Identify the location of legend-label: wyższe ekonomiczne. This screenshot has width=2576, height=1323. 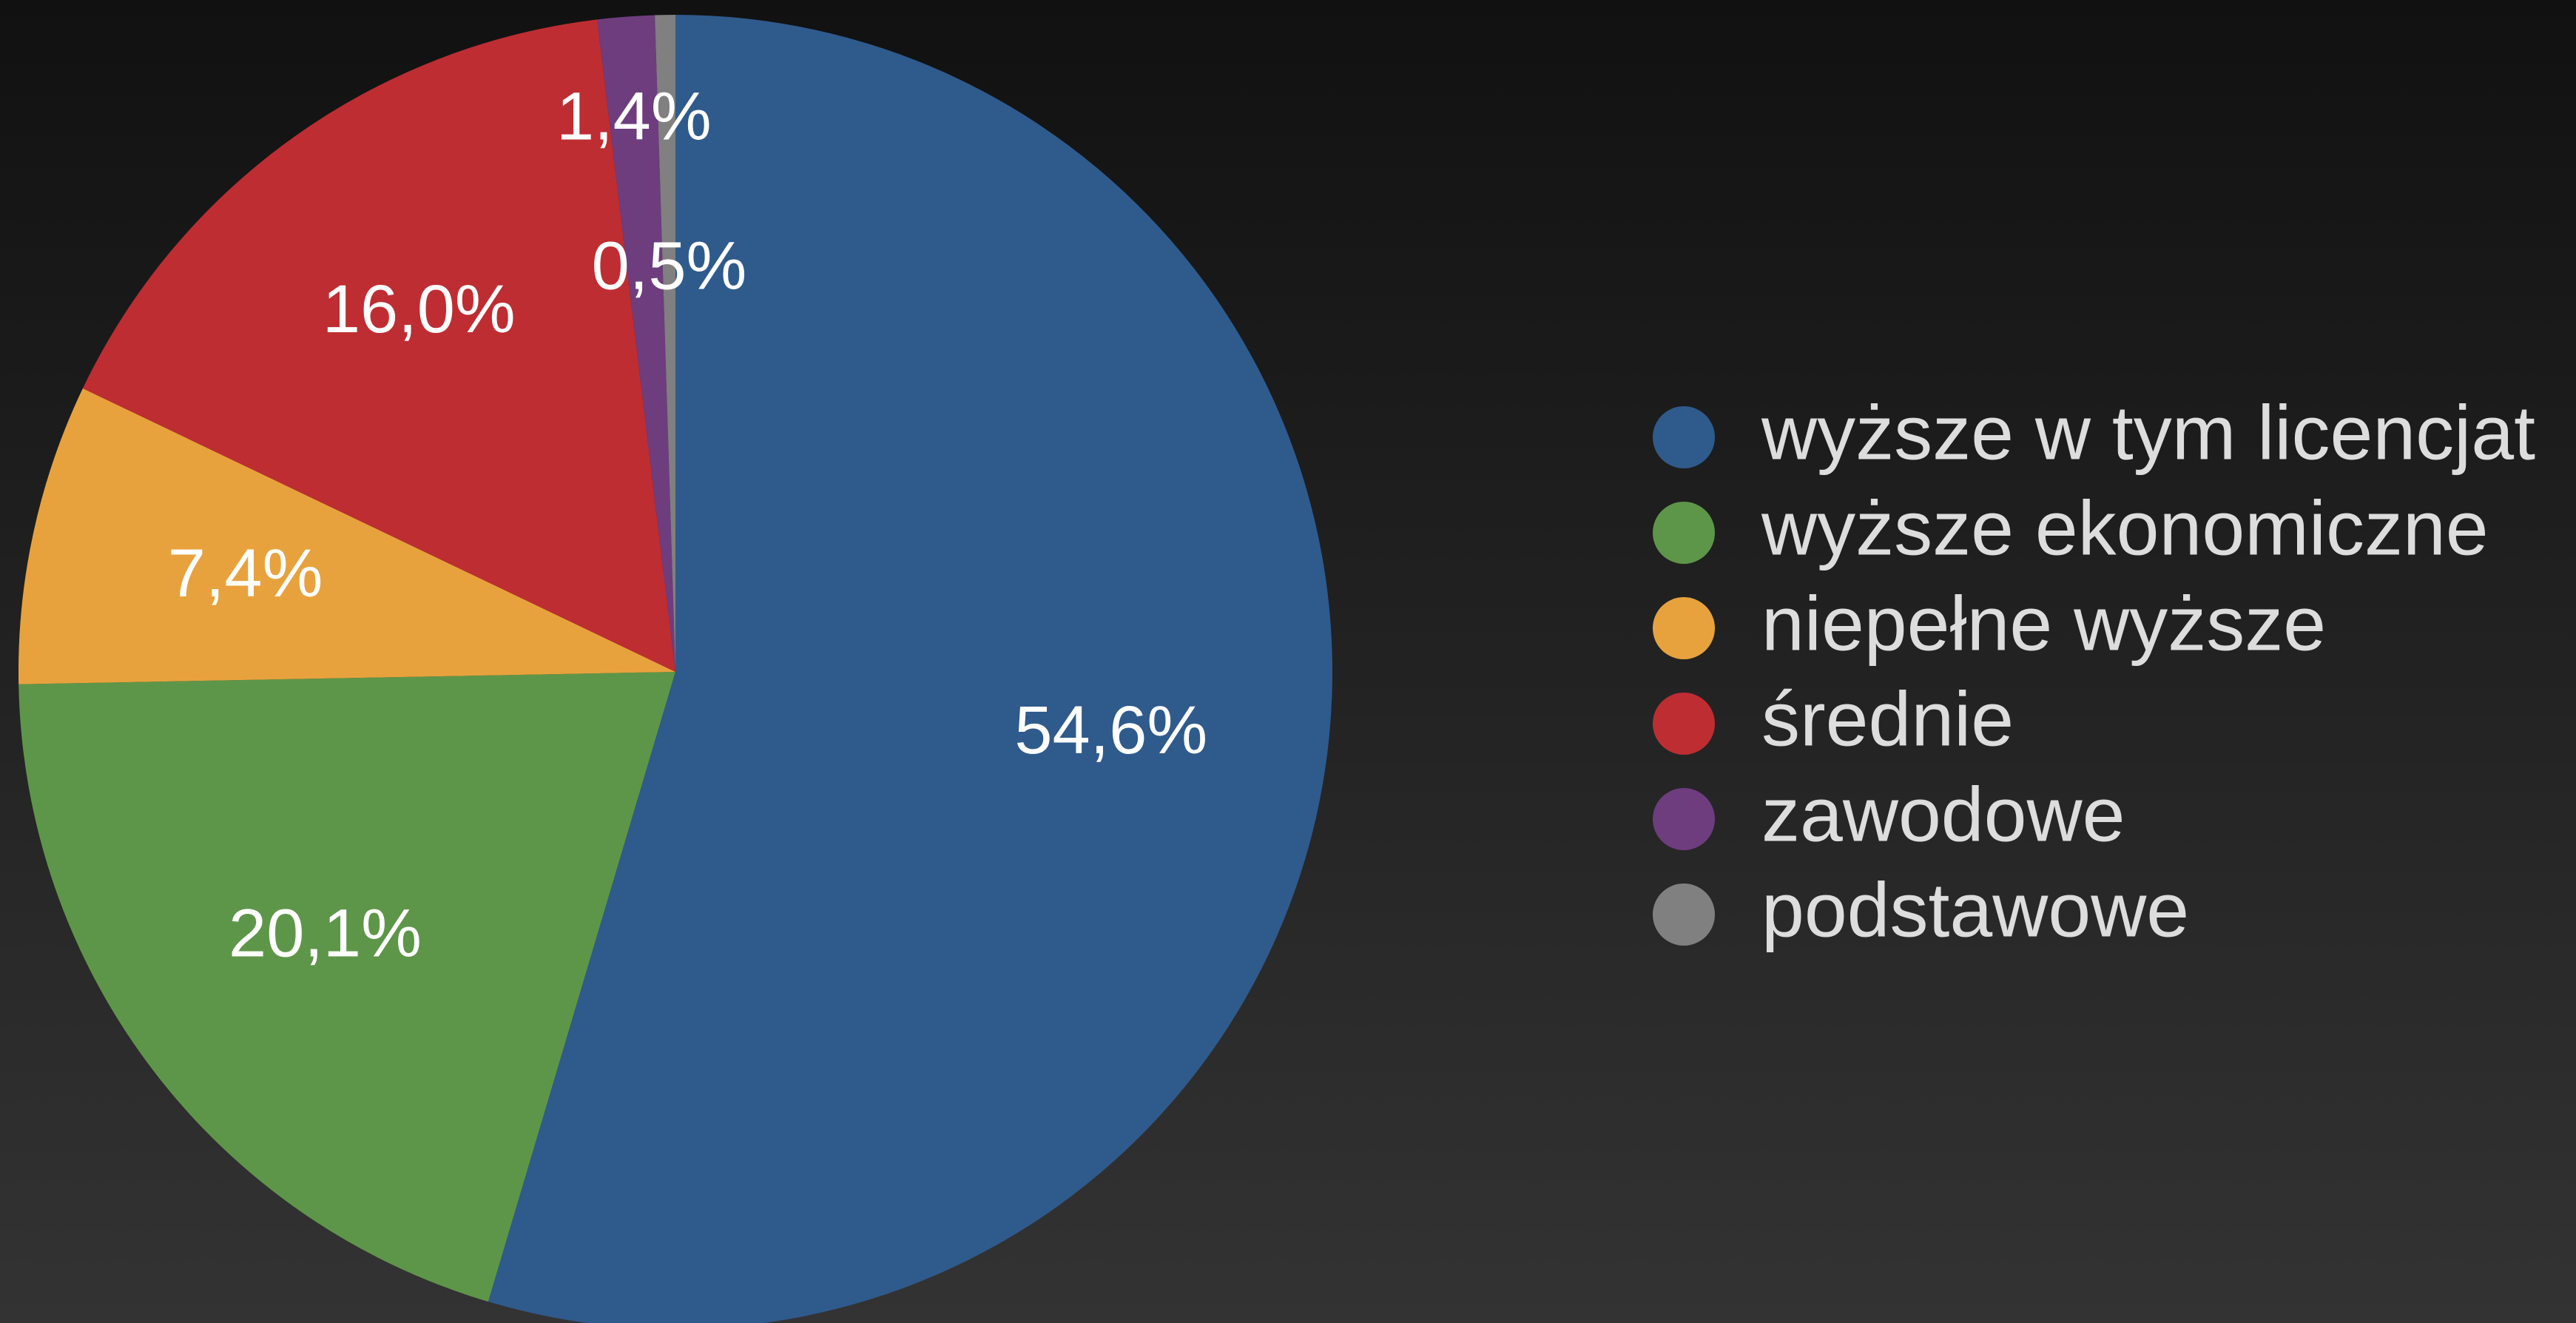
(2125, 528).